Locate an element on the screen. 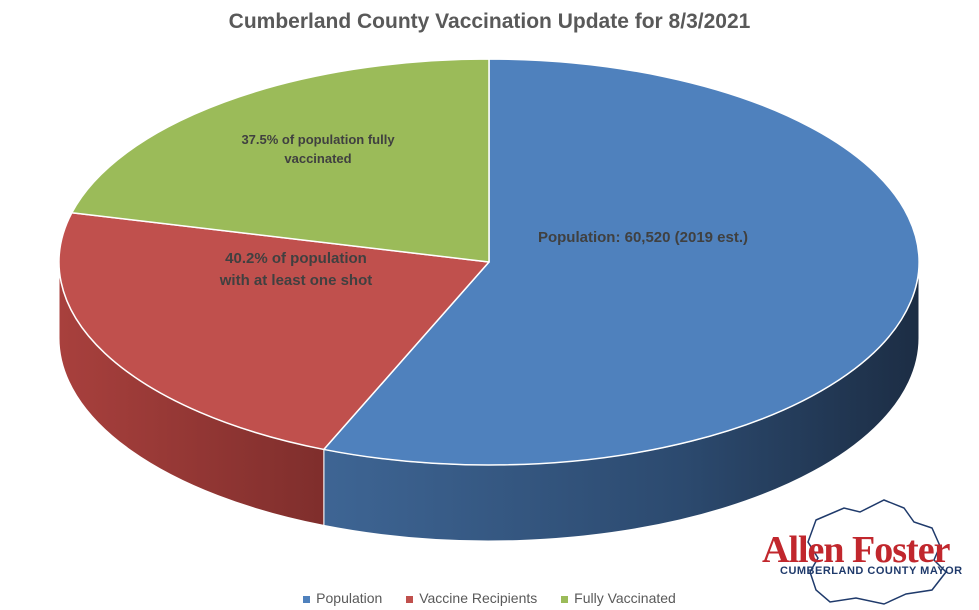  data-label-fully-vaccinated: 37.5% of population fully vaccinated is located at coordinates (318, 149).